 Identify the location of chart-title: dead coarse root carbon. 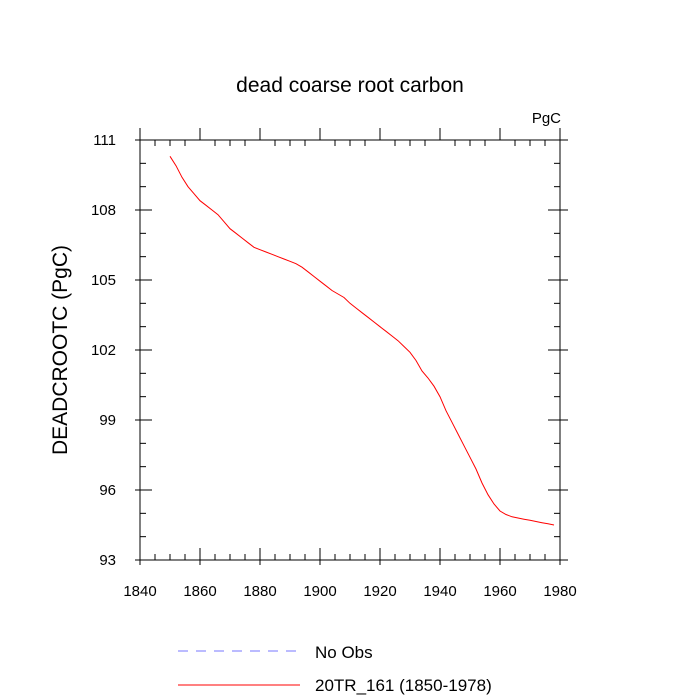
(350, 85).